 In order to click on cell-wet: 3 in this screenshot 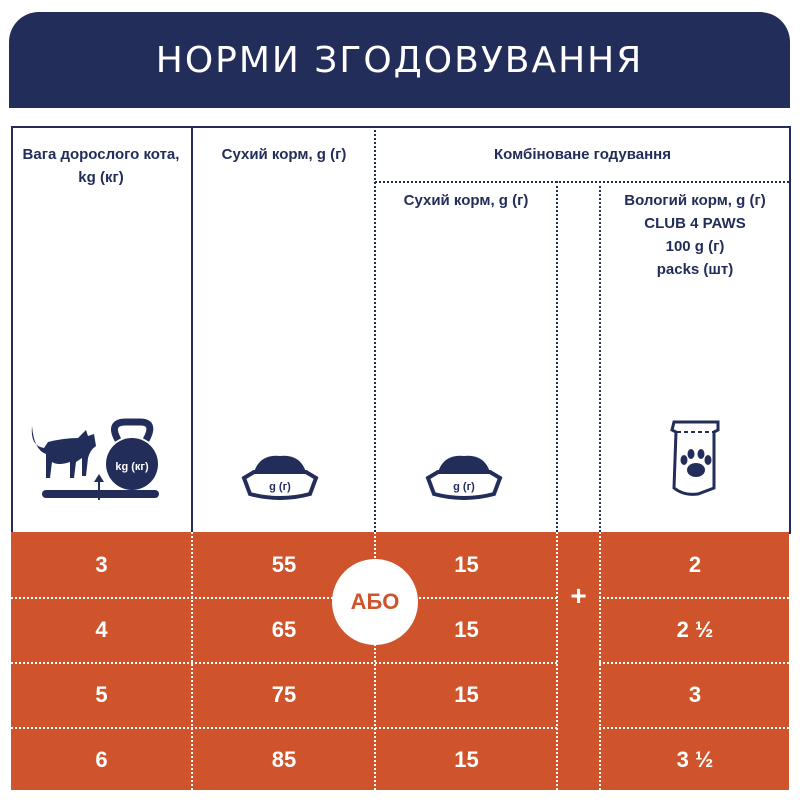, I will do `click(695, 694)`.